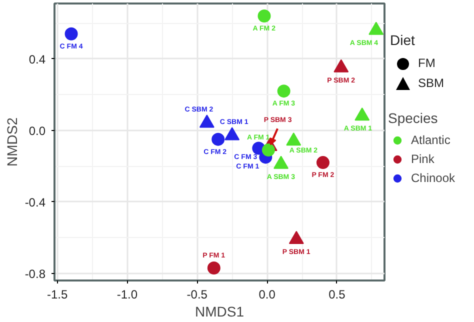 The image size is (474, 322). Describe the element at coordinates (427, 63) in the screenshot. I see `text: FM` at that location.